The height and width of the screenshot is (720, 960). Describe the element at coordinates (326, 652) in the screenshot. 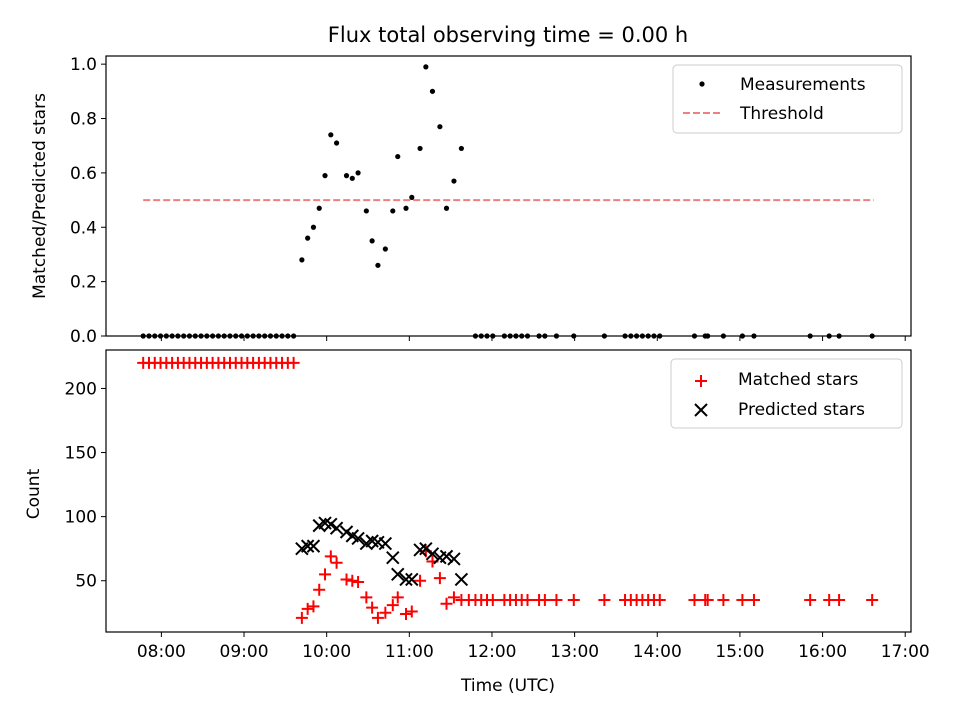

I see `x-tick-label: 10:00` at that location.